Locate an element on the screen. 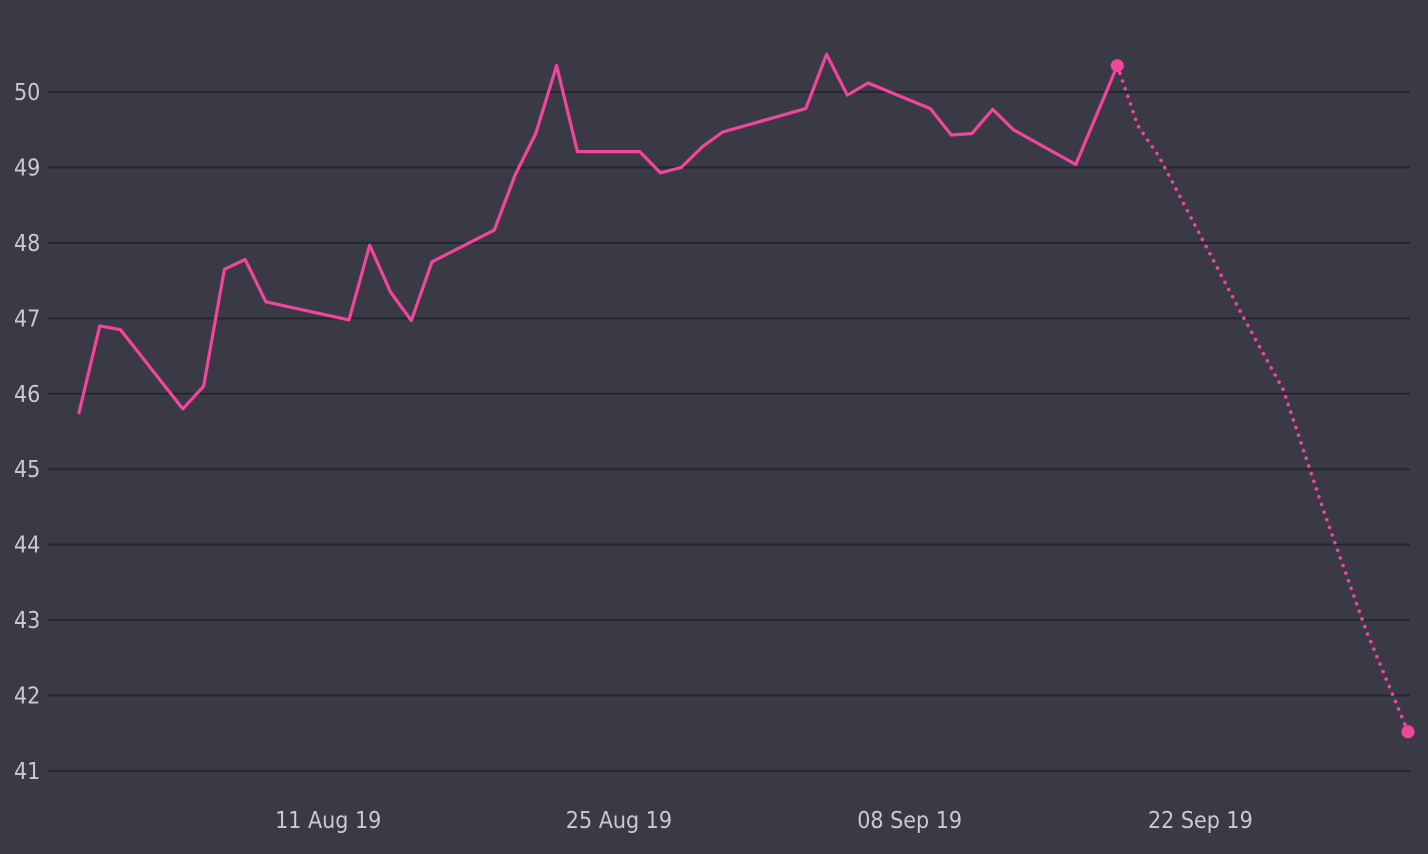 The height and width of the screenshot is (854, 1428). y-tick-label-48: 48 is located at coordinates (27, 244).